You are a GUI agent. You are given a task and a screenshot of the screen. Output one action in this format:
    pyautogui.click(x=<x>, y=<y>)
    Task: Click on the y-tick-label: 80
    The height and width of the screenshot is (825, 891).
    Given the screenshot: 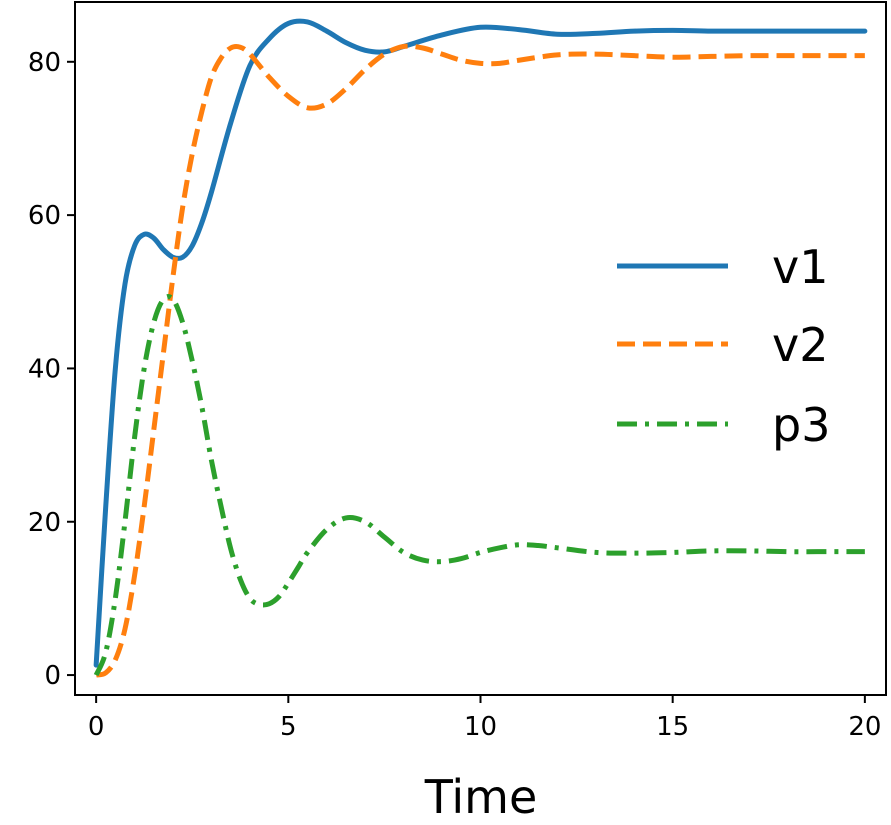 What is the action you would take?
    pyautogui.click(x=44, y=63)
    